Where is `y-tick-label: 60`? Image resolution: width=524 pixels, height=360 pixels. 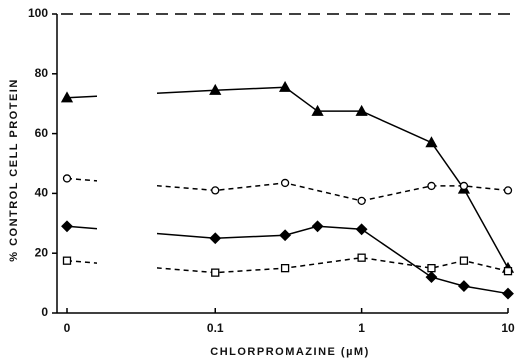
y-tick-label: 60 is located at coordinates (42, 133).